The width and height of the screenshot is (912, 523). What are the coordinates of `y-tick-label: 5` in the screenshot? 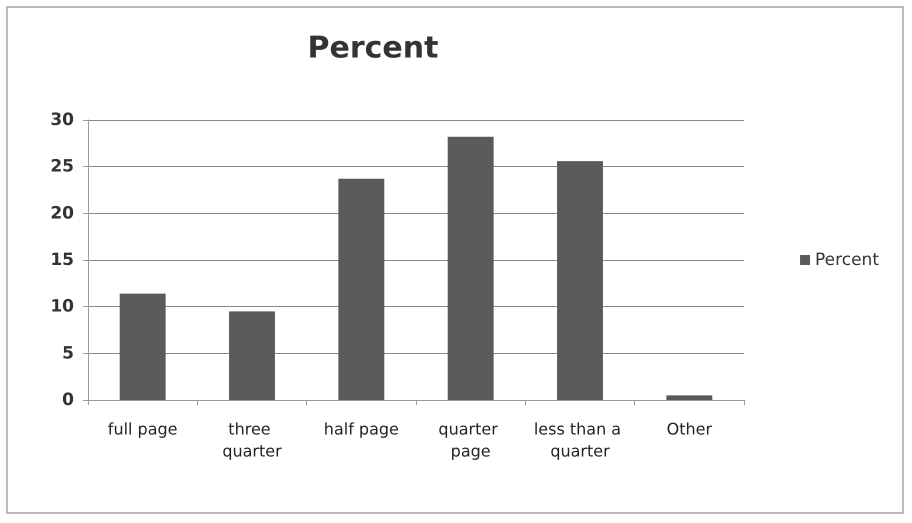 It's located at (68, 353).